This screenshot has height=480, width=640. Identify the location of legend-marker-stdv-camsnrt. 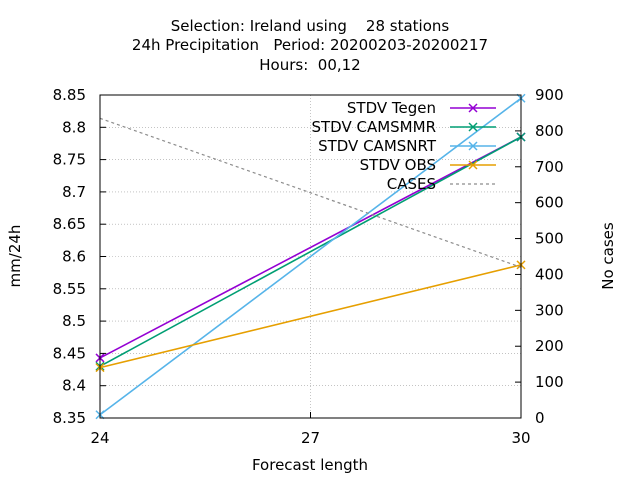
(473, 146).